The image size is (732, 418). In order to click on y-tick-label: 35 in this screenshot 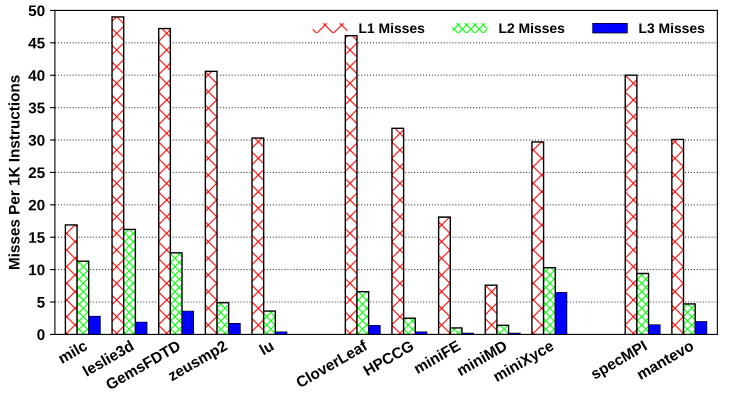, I will do `click(36, 108)`.